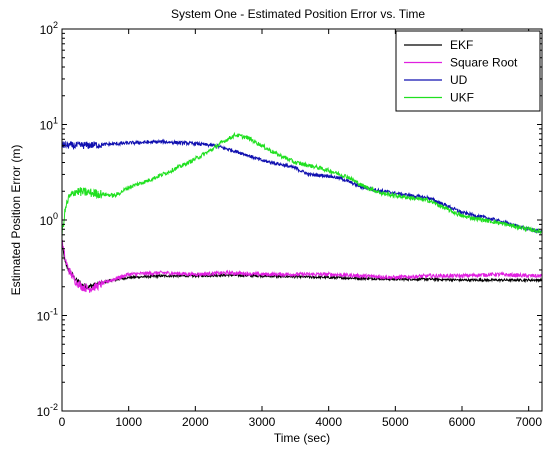 The height and width of the screenshot is (454, 544). What do you see at coordinates (462, 422) in the screenshot?
I see `x-tick-label: 6000` at bounding box center [462, 422].